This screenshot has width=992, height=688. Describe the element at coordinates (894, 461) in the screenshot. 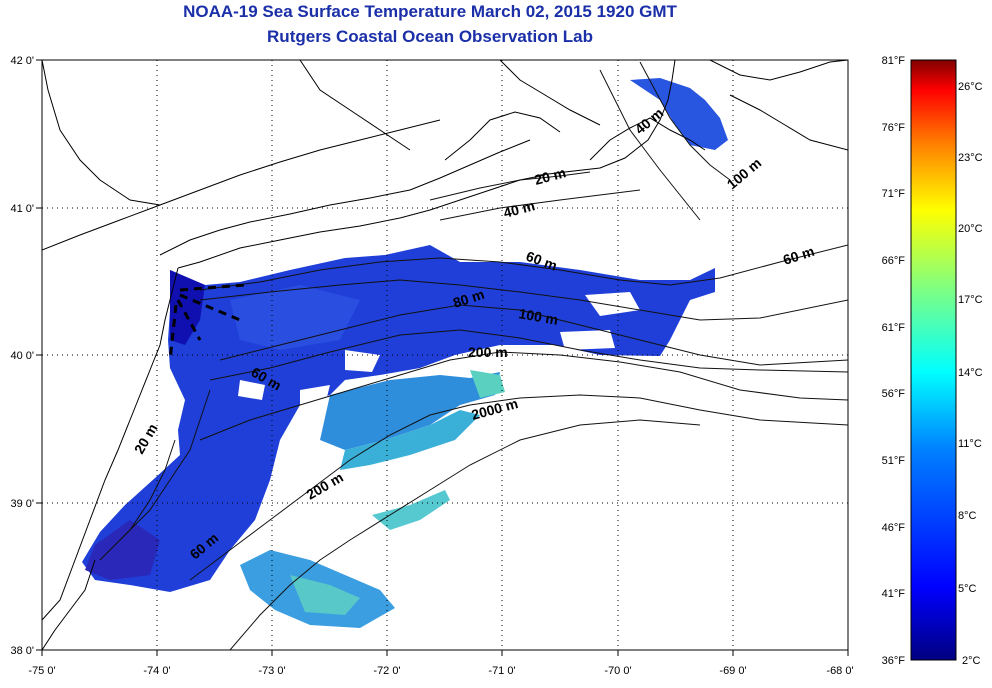

I see `colorbar-f-label: 51°F` at that location.